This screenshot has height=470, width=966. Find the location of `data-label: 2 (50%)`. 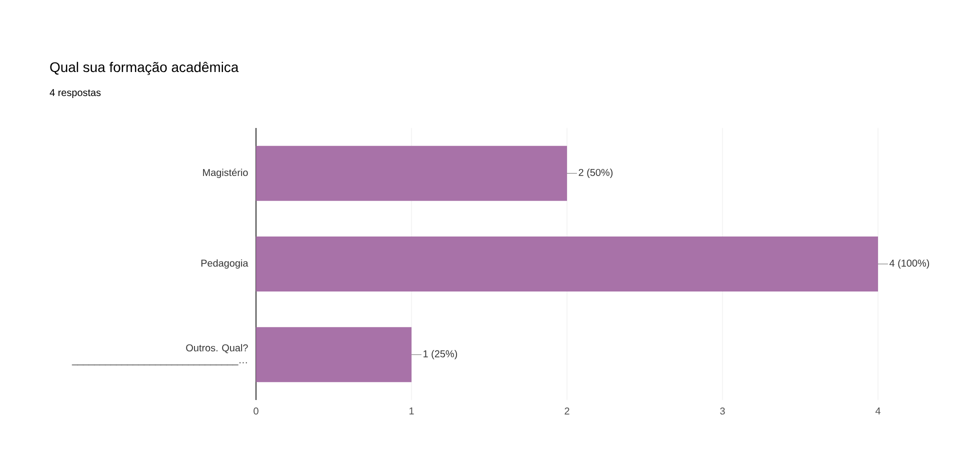

data-label: 2 (50%) is located at coordinates (595, 173).